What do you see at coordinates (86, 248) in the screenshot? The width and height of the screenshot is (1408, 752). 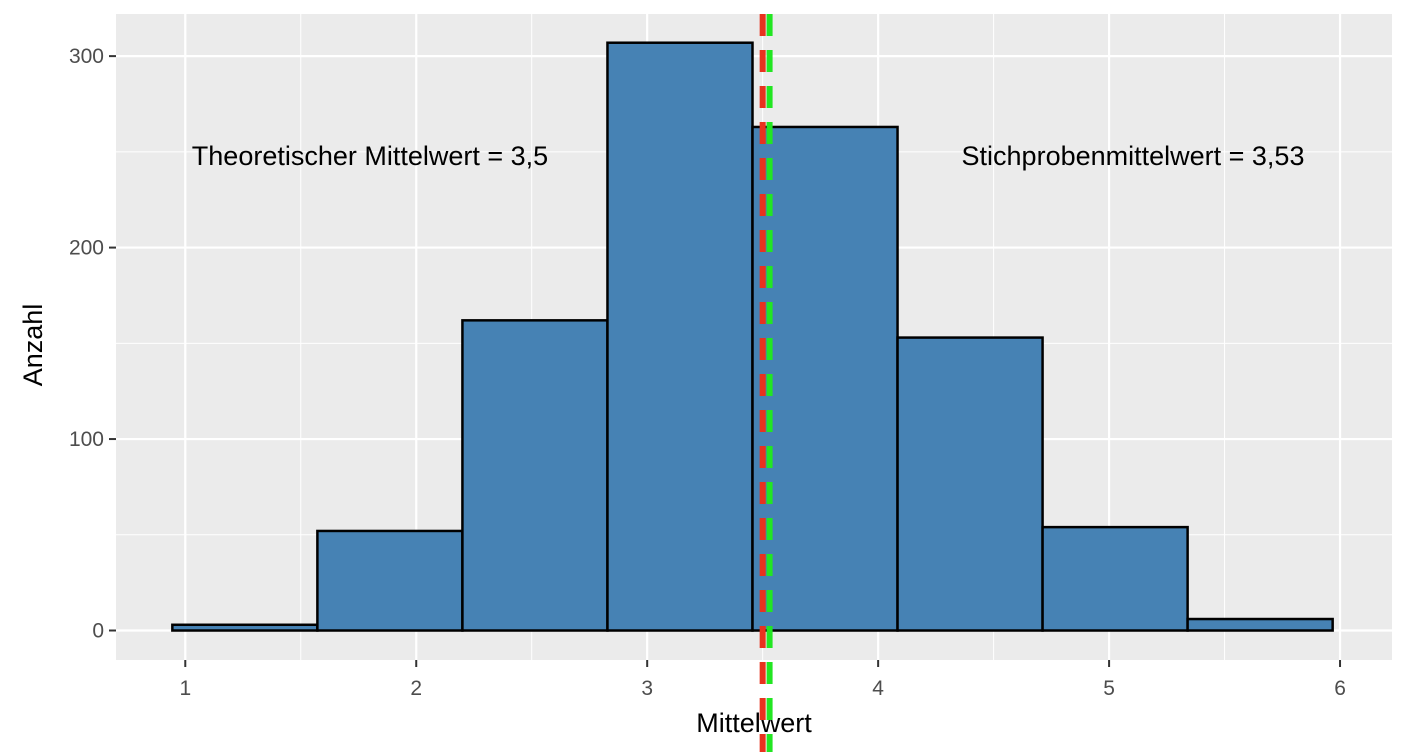 I see `y-tick-label: 200` at bounding box center [86, 248].